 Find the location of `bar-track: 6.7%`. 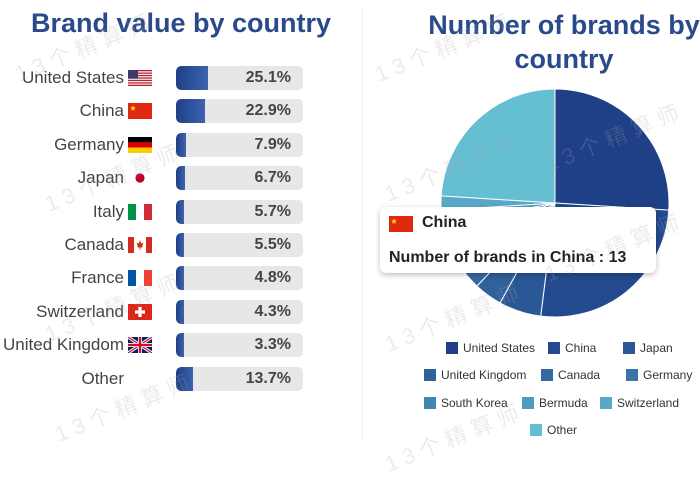

bar-track: 6.7% is located at coordinates (239, 178).